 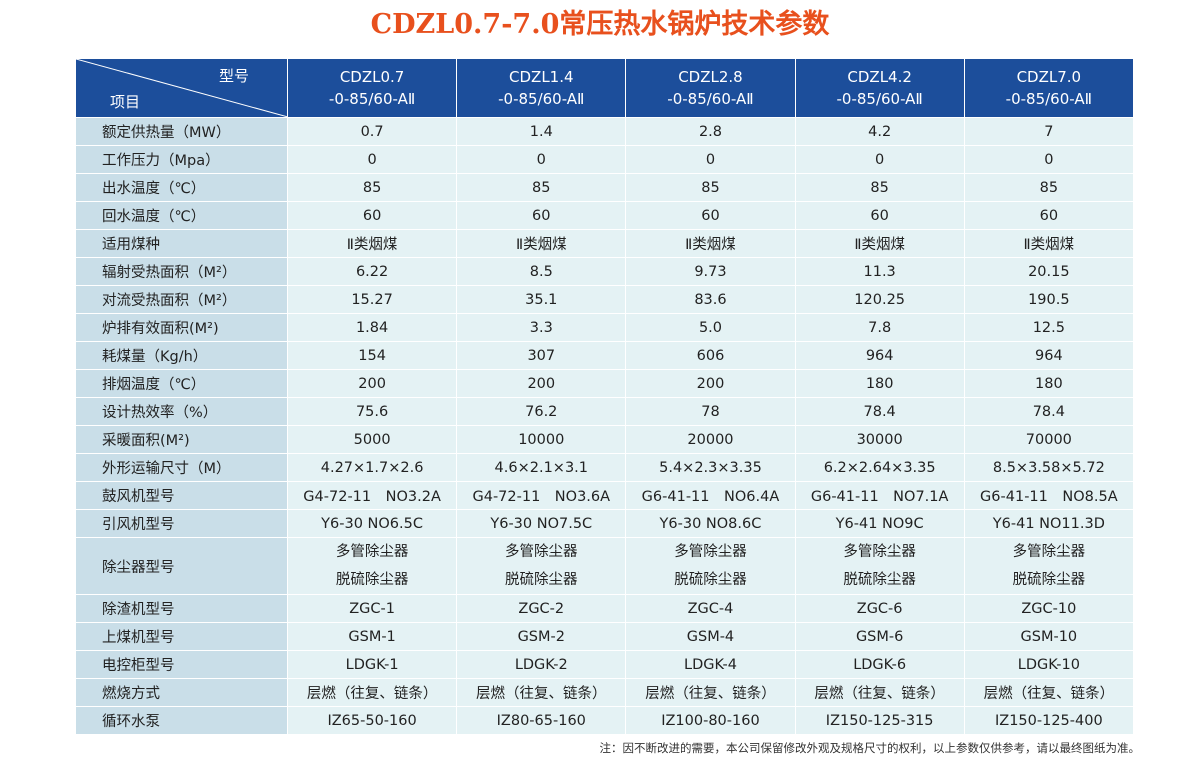 What do you see at coordinates (181, 467) in the screenshot?
I see `row-label: 外形运输尺寸（M）` at bounding box center [181, 467].